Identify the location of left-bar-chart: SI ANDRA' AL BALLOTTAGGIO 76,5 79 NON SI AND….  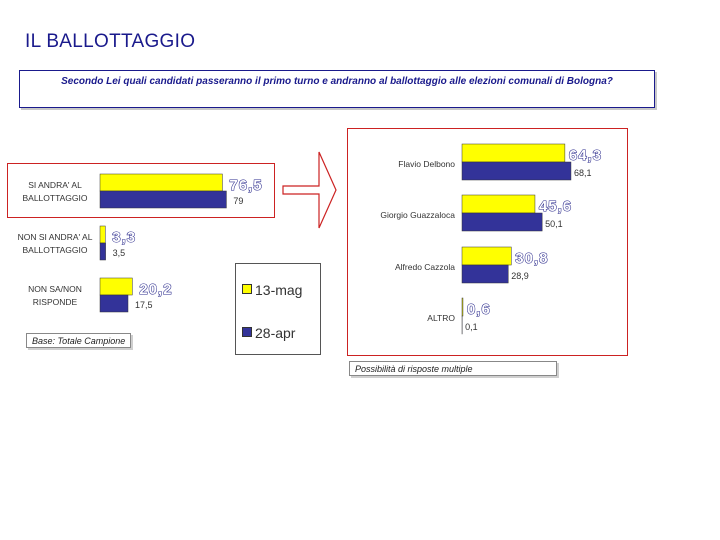
(140, 243).